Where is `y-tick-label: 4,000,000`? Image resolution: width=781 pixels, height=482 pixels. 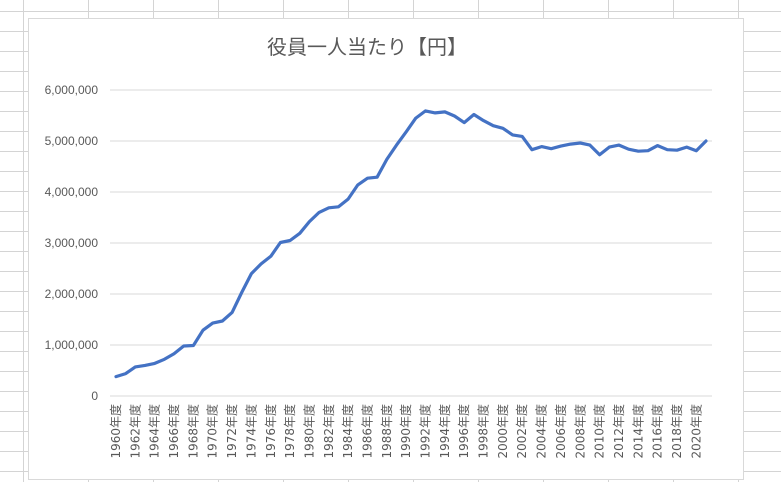 y-tick-label: 4,000,000 is located at coordinates (72, 192).